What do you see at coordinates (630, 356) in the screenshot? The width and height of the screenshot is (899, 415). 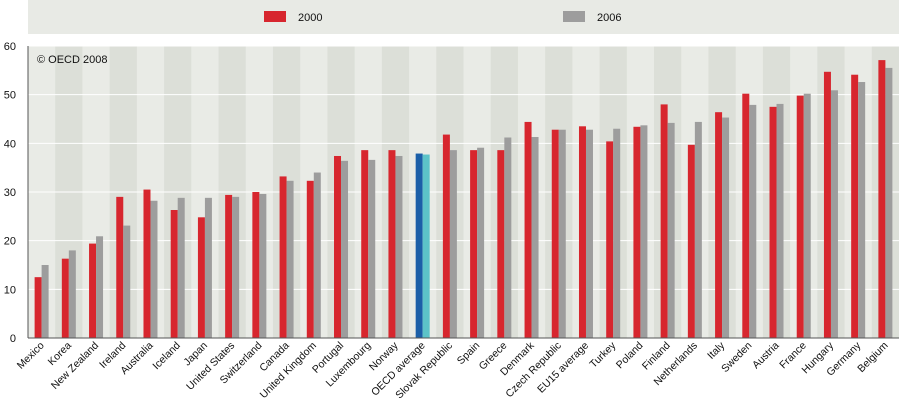 I see `x-tick-label: Poland` at bounding box center [630, 356].